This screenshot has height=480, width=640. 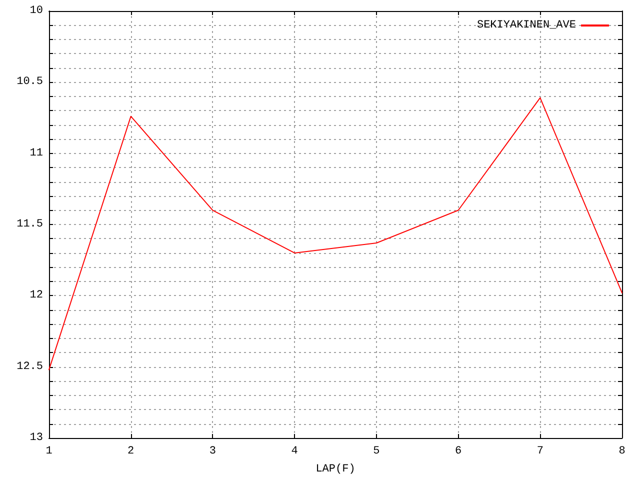 I want to click on x-axis-title: LAP(F), so click(x=336, y=470).